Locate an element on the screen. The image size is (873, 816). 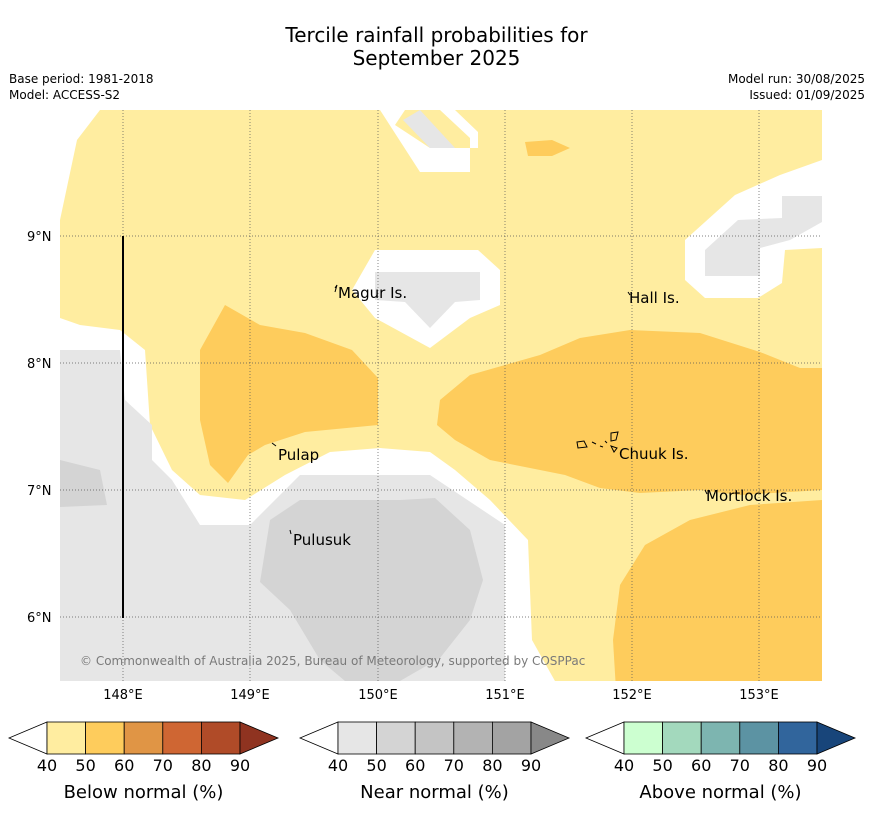
pulusuk-island-shape is located at coordinates (290, 532).